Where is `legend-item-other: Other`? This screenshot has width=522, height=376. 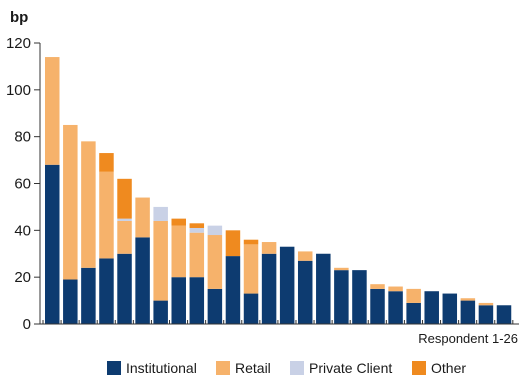 legend-item-other: Other is located at coordinates (439, 368).